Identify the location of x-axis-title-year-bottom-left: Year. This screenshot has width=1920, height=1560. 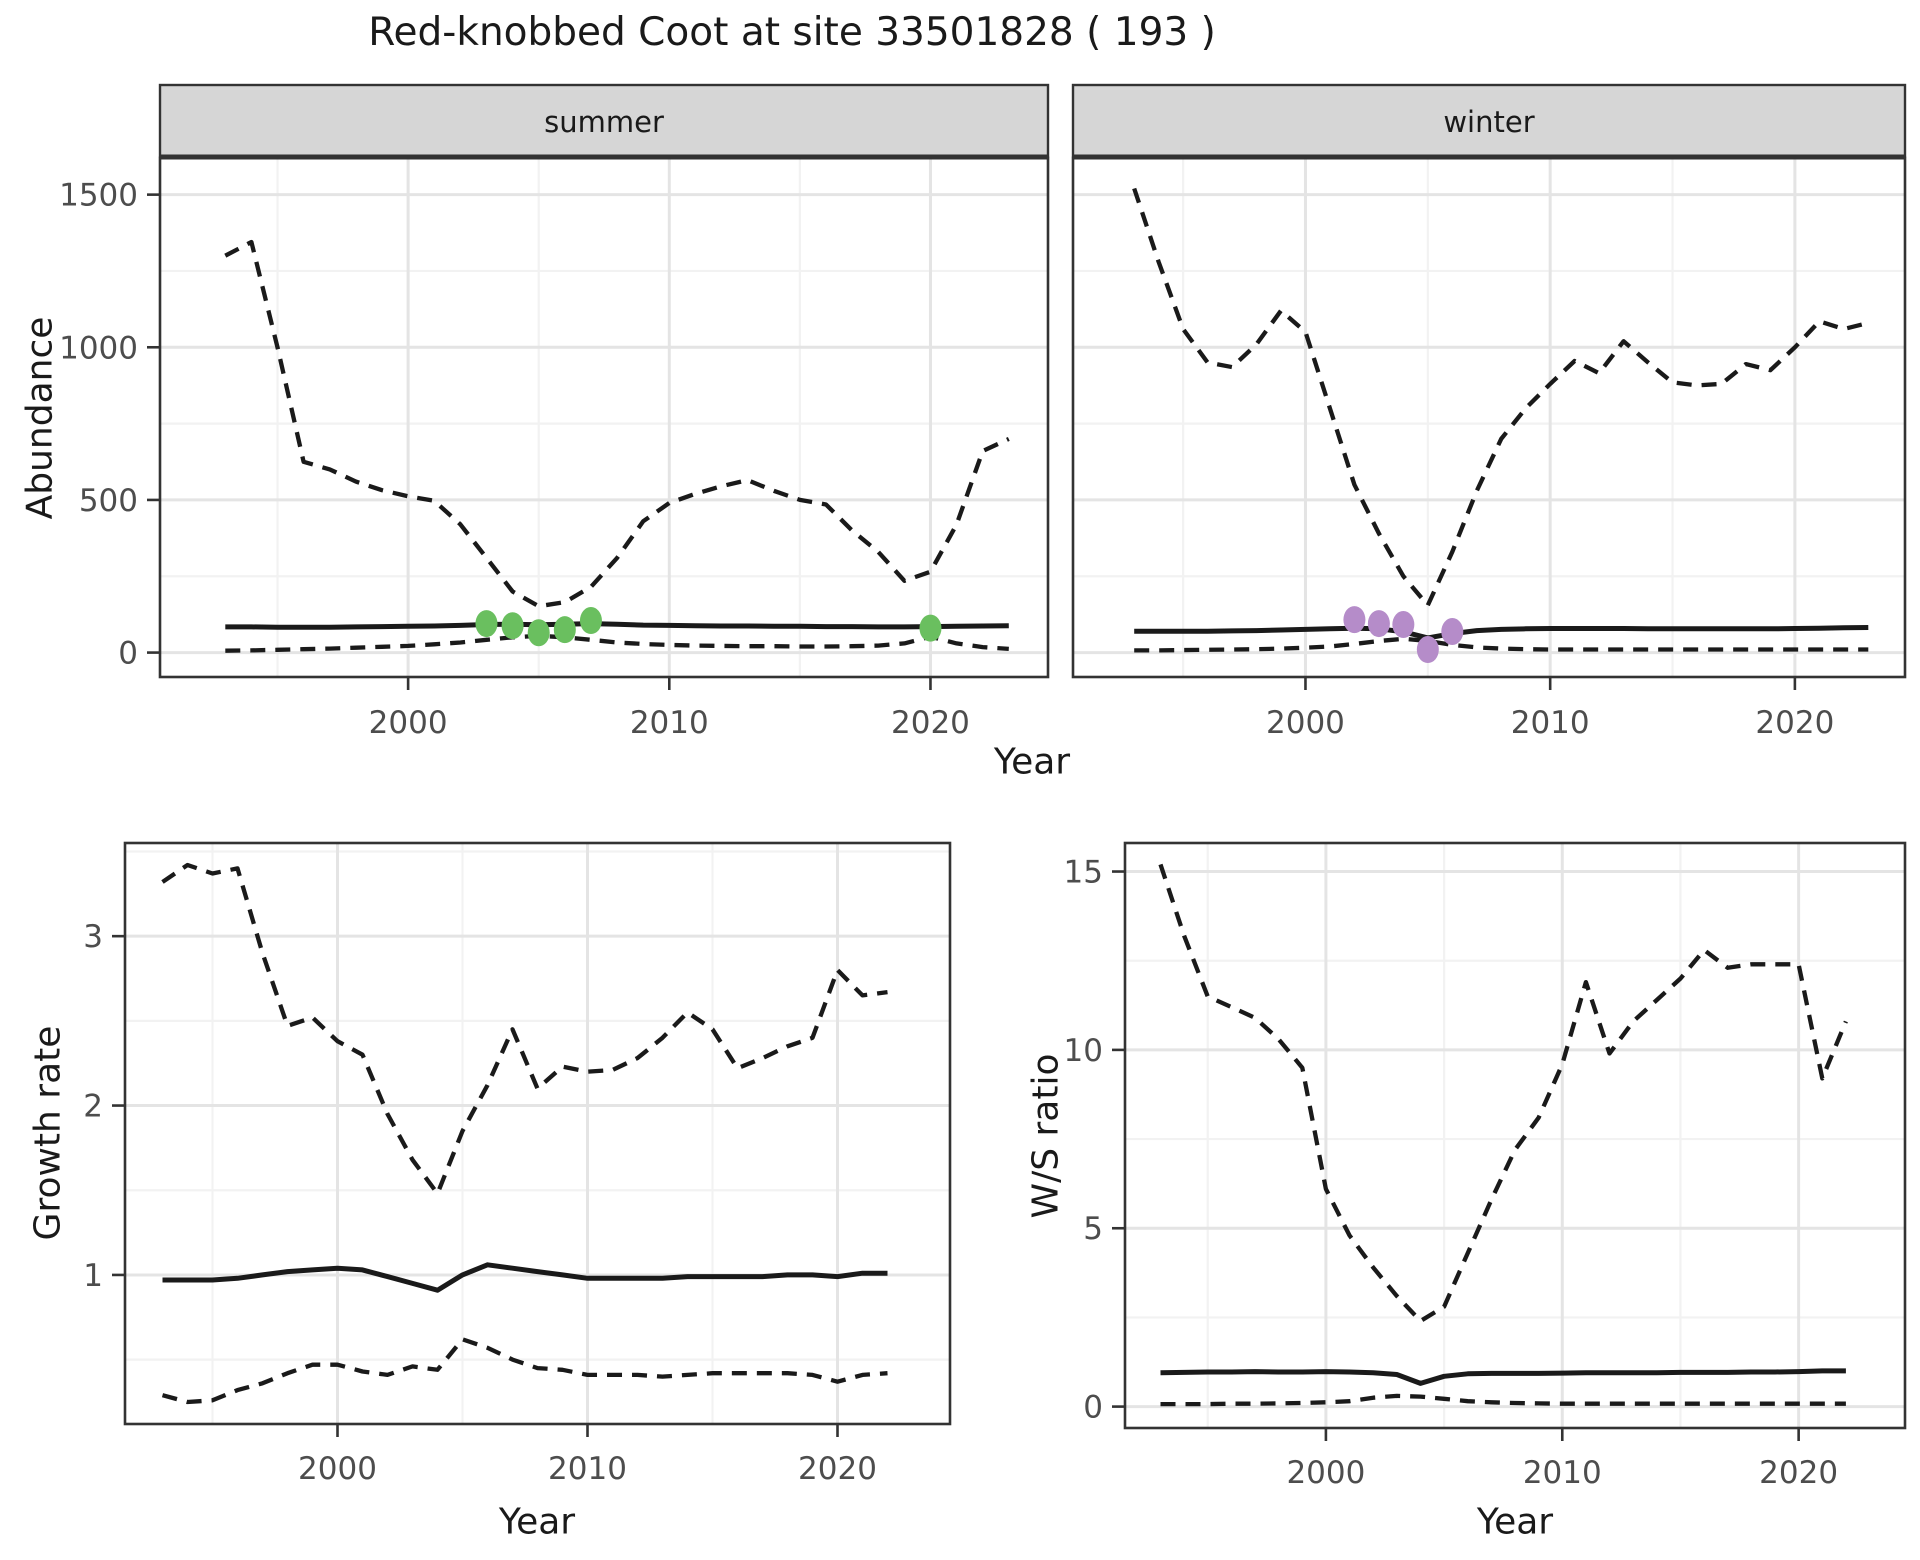
(537, 1522).